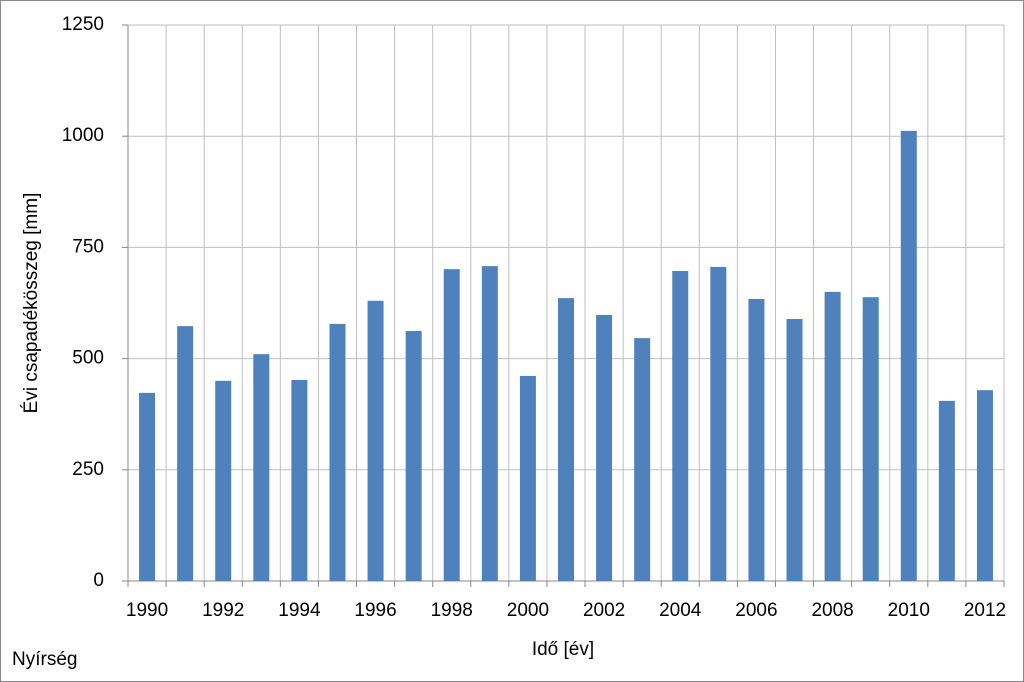  I want to click on annotation: Nyírség, so click(44, 659).